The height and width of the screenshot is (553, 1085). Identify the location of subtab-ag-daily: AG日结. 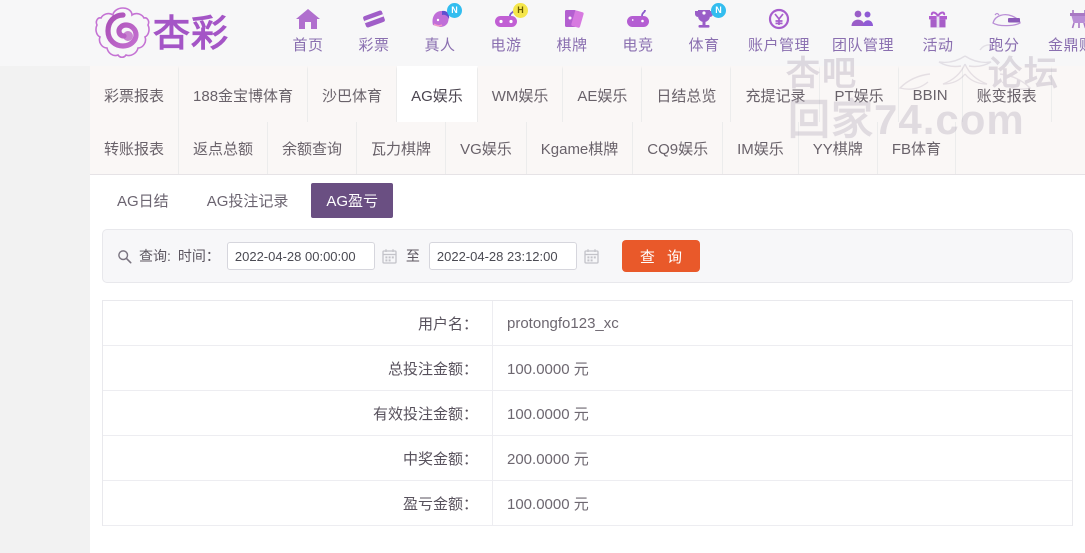
(143, 201).